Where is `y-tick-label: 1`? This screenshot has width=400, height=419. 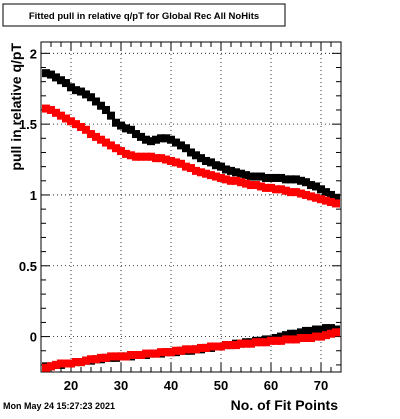
y-tick-label: 1 is located at coordinates (33, 195).